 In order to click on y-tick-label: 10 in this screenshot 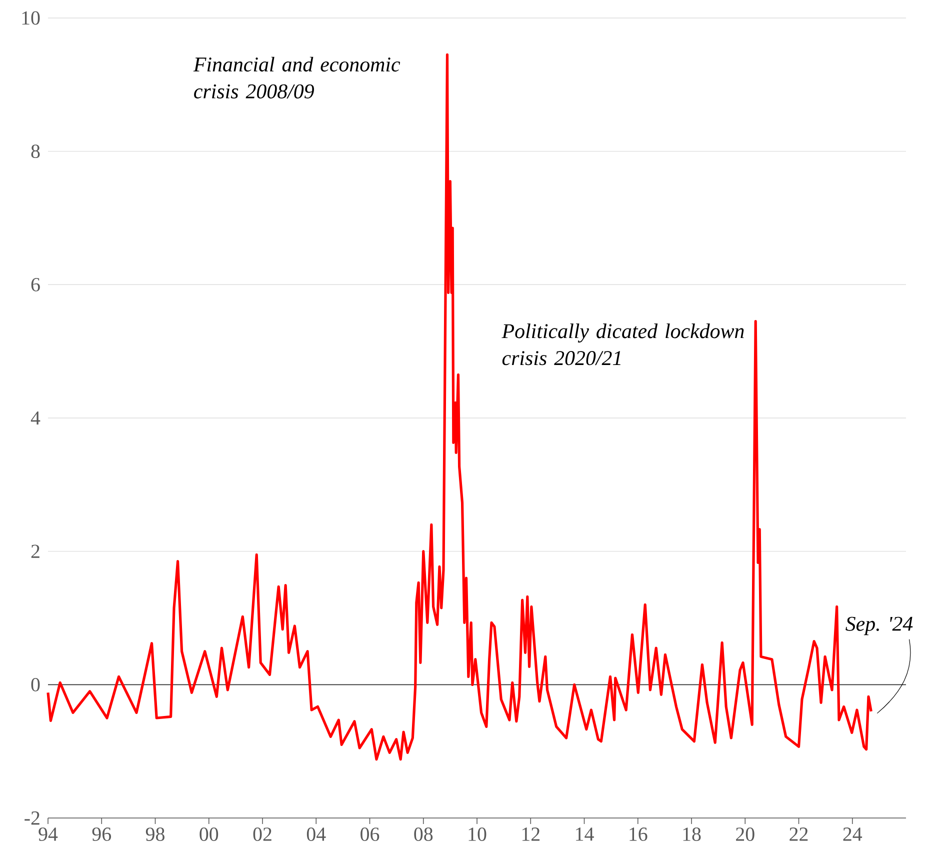, I will do `click(31, 18)`.